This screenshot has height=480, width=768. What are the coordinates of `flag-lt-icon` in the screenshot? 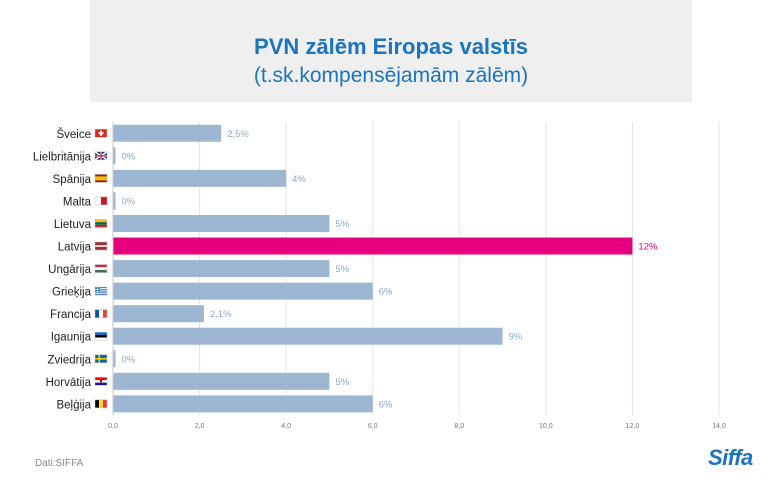 It's located at (101, 223).